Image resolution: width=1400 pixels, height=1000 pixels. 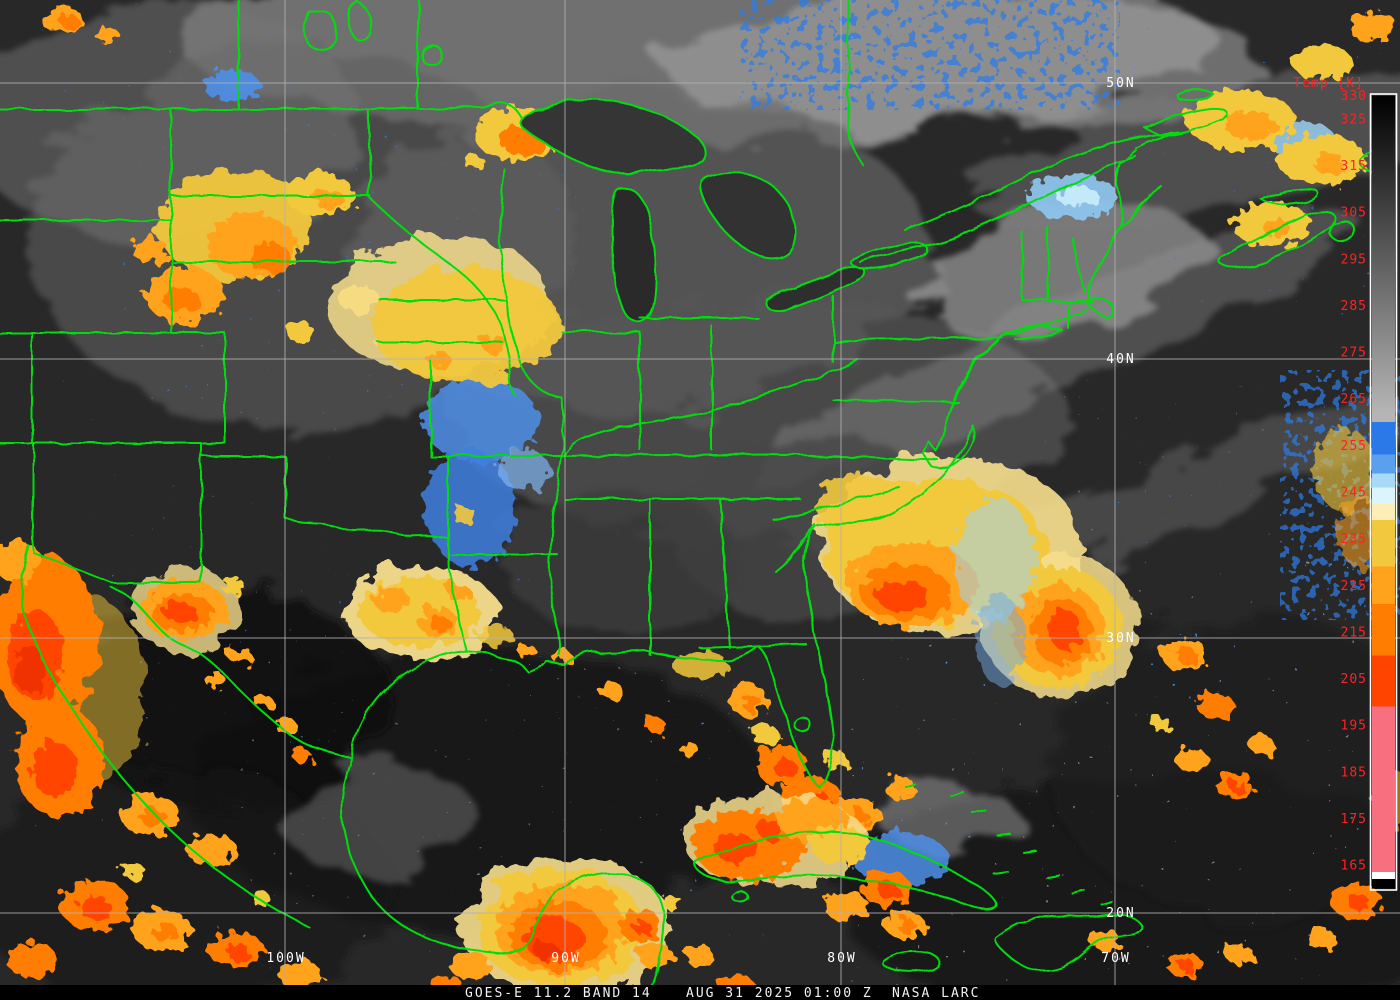 I want to click on colorbar-tick-label: 235, so click(x=1354, y=539).